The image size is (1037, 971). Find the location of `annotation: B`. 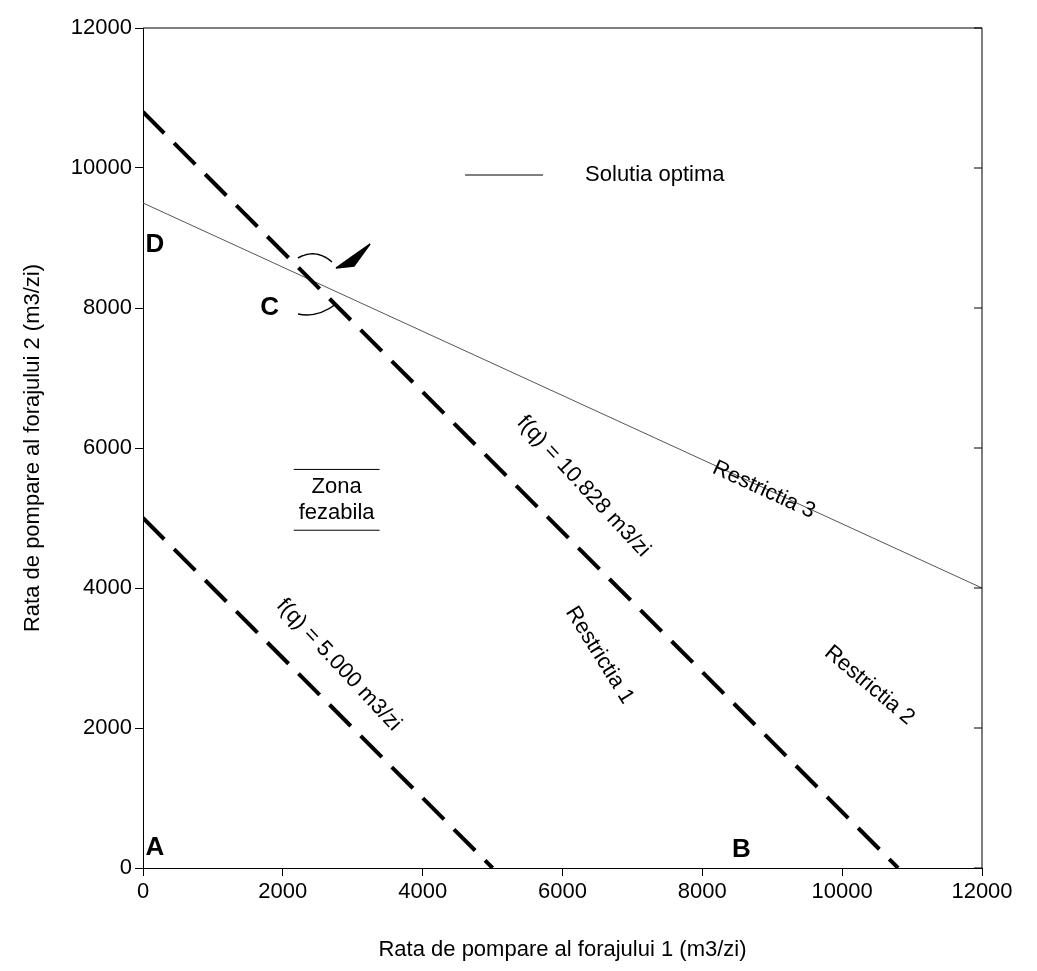

annotation: B is located at coordinates (741, 847).